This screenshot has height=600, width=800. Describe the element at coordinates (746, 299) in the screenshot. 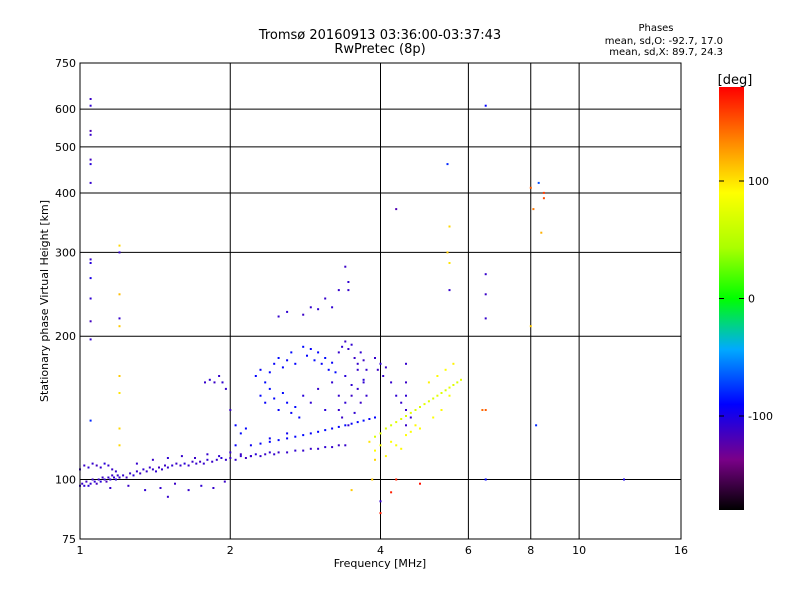

I see `colorbar-ticks: 100 0 -100` at that location.